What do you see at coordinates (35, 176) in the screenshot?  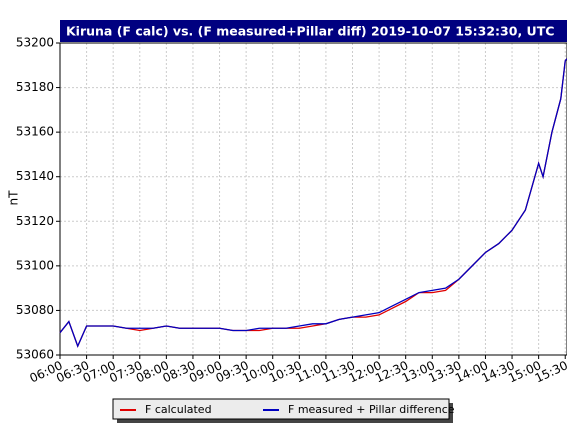 I see `y-tick-label: 53140` at bounding box center [35, 176].